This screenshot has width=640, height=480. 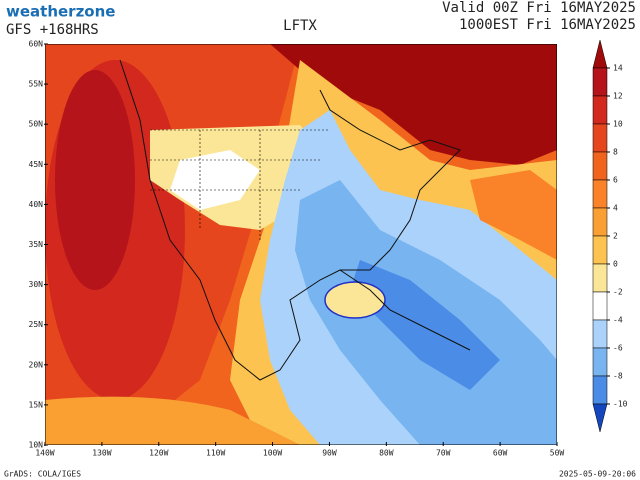 I want to click on colorbar-label: 8, so click(x=615, y=152).